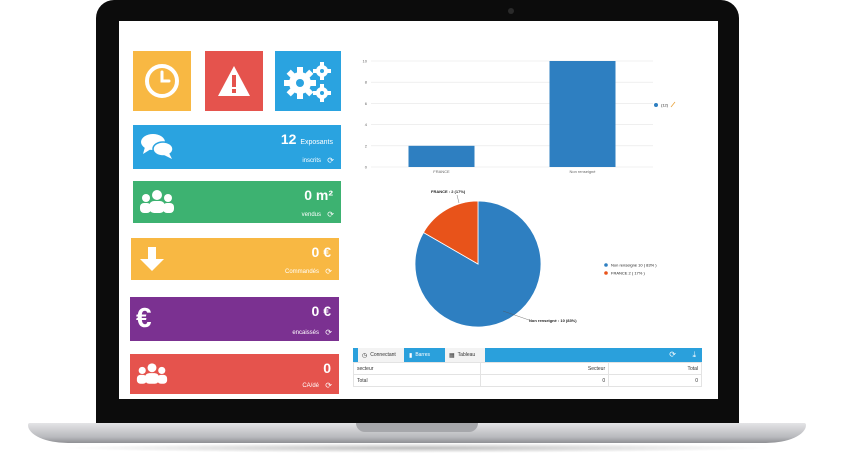 The height and width of the screenshot is (464, 842). I want to click on table-icon: ▦, so click(452, 355).